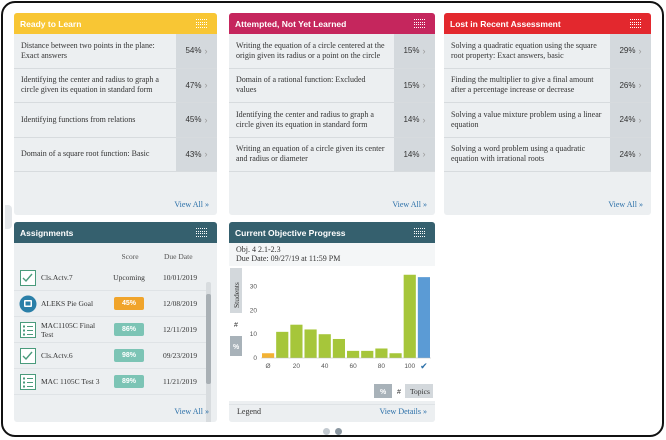 This screenshot has width=666, height=440. Describe the element at coordinates (110, 330) in the screenshot. I see `assignment-row: MAC1105C Final Test 86% 12/11/2019` at that location.